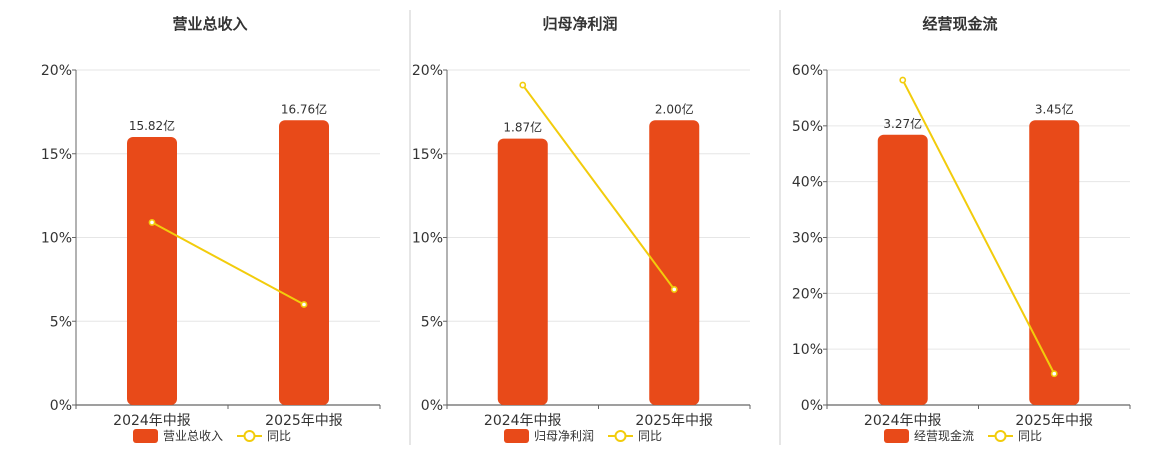 This screenshot has width=1160, height=450. Describe the element at coordinates (807, 183) in the screenshot. I see `y-tick-label: 40%` at that location.